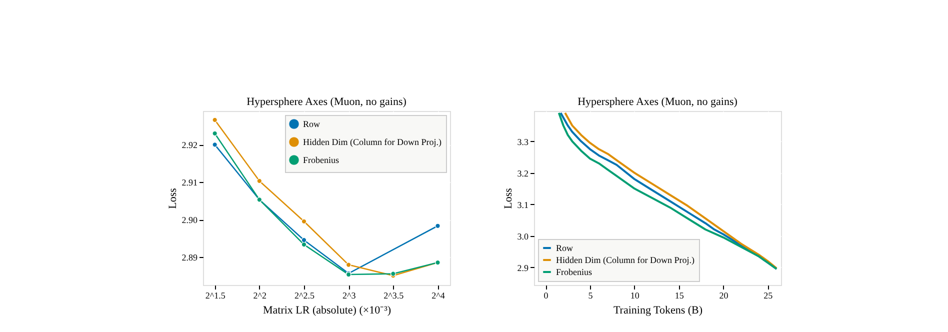  What do you see at coordinates (522, 173) in the screenshot?
I see `y-tick-label: 3.2` at bounding box center [522, 173].